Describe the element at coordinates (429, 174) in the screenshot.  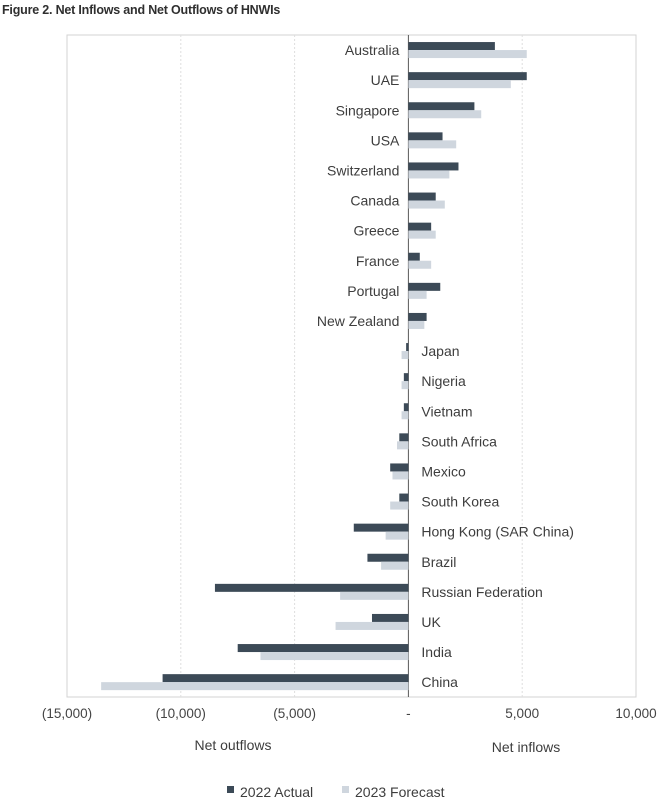
I see `bar-2023-forecast-switzerland` at that location.